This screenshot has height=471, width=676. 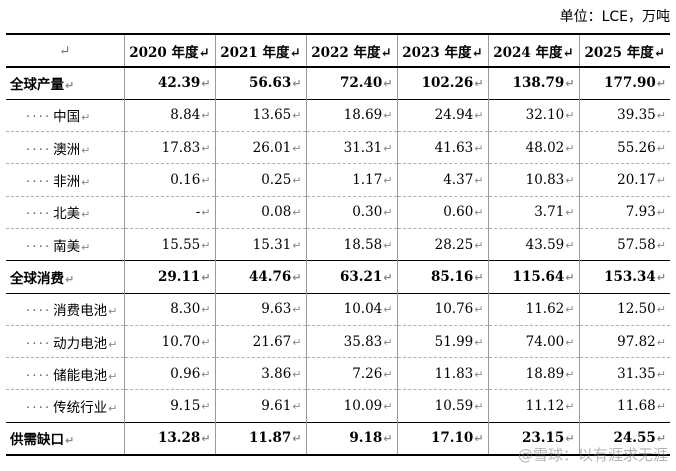 What do you see at coordinates (270, 276) in the screenshot?
I see `value-text: 44.76` at bounding box center [270, 276].